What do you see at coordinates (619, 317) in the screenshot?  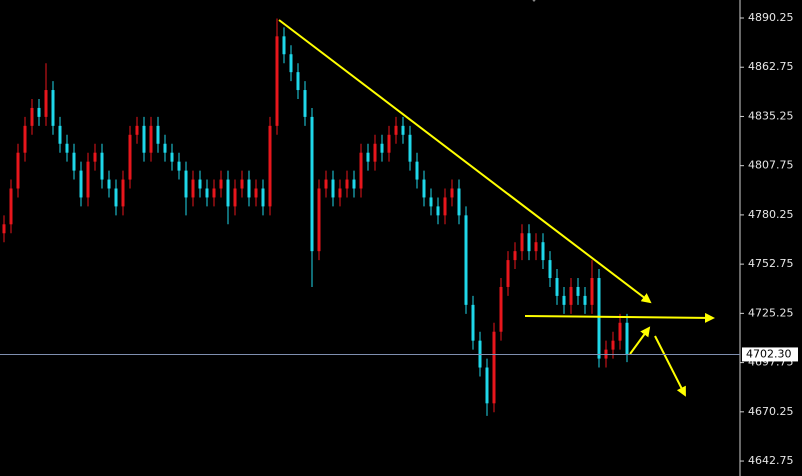 I see `support-line` at bounding box center [619, 317].